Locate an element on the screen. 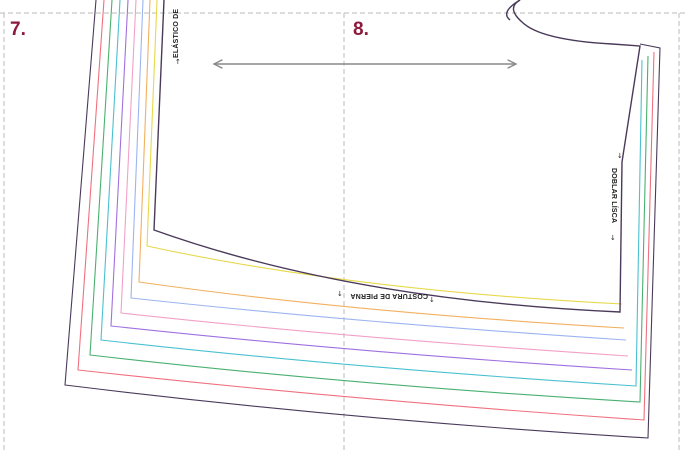 The image size is (687, 450). fold-arrow-top-icon: ↓ is located at coordinates (620, 156).